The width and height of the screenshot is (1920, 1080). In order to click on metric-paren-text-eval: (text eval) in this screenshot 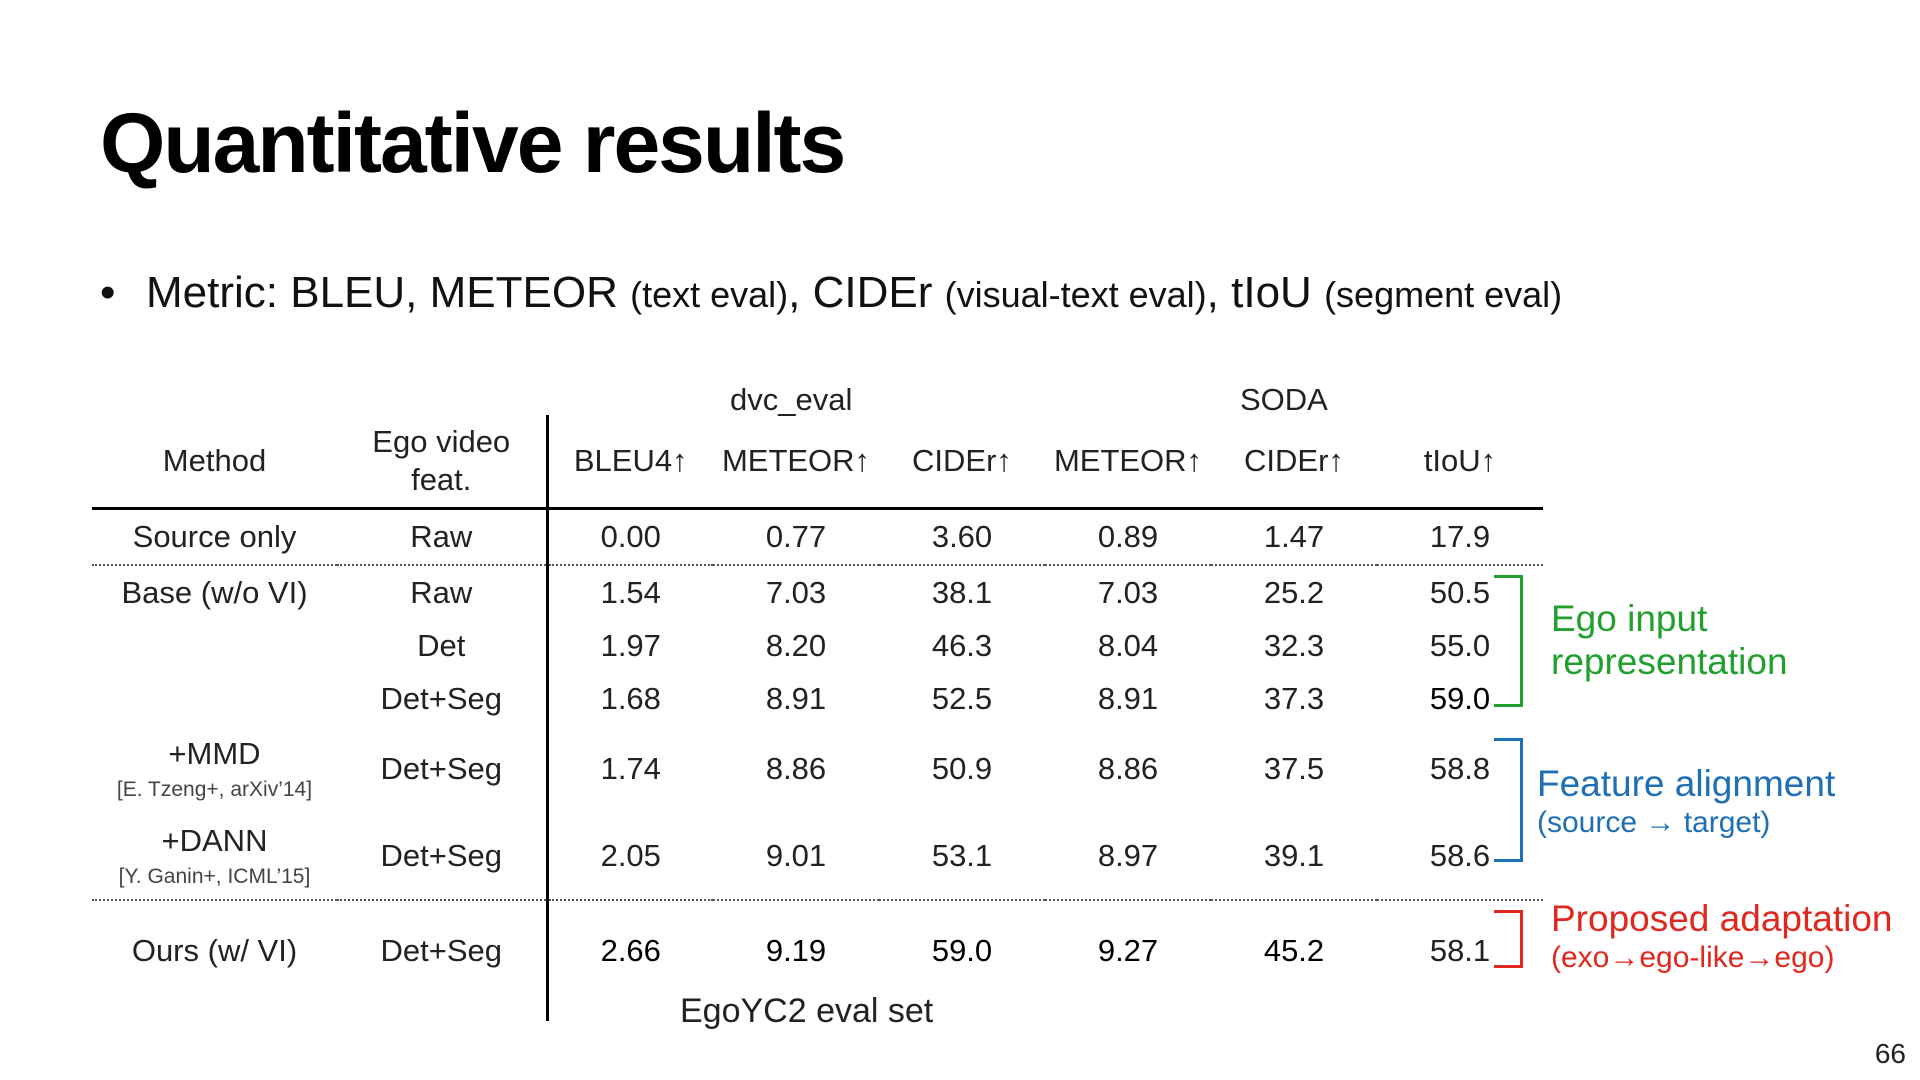, I will do `click(709, 294)`.